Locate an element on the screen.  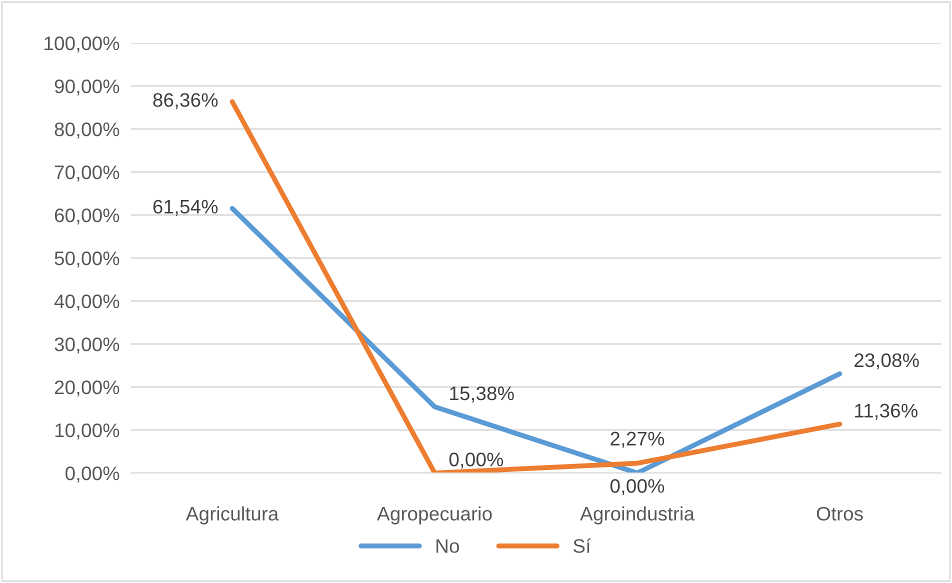
x-tick-label: Otros is located at coordinates (839, 513).